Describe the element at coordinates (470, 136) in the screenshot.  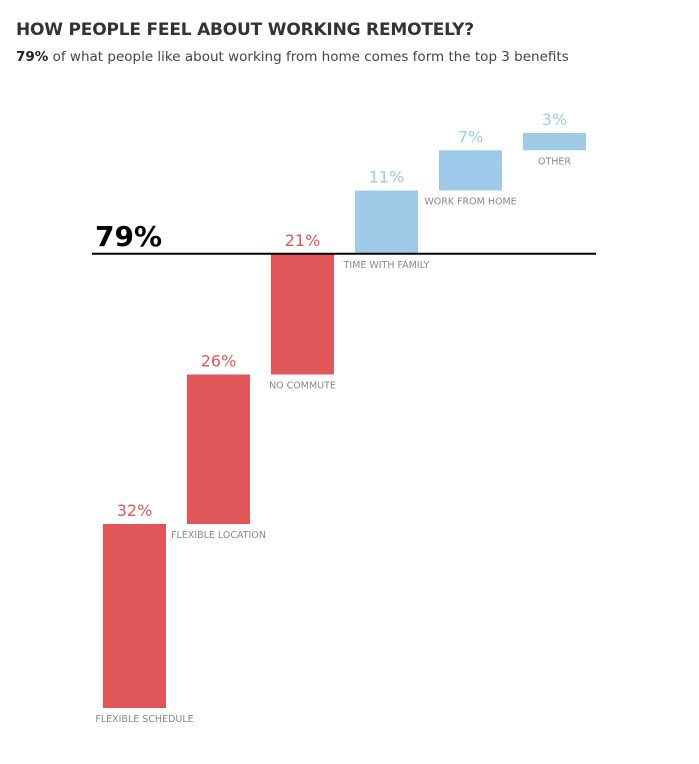
I see `value-label: 7%` at that location.